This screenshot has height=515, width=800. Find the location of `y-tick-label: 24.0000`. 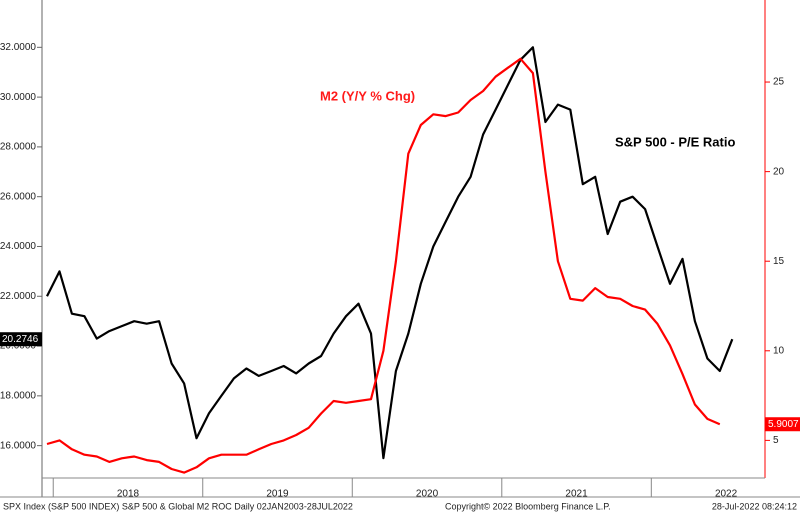

y-tick-label: 24.0000 is located at coordinates (18, 246).